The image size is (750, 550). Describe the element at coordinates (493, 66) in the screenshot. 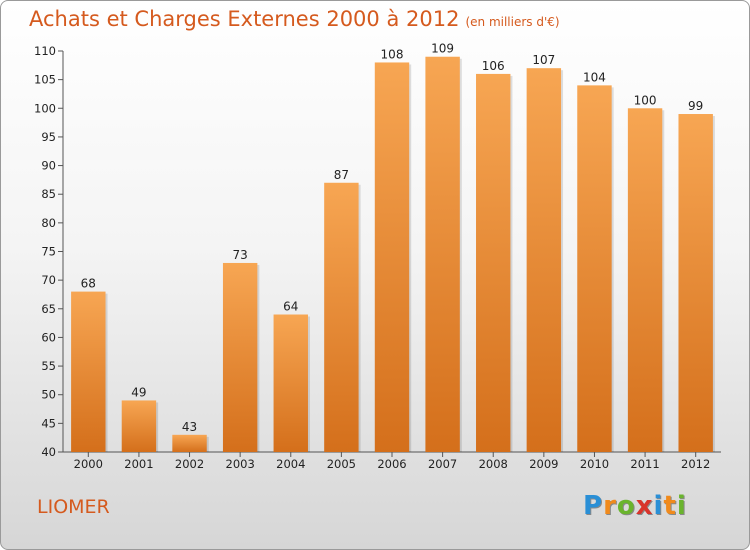

I see `value-label-2008: 106` at that location.